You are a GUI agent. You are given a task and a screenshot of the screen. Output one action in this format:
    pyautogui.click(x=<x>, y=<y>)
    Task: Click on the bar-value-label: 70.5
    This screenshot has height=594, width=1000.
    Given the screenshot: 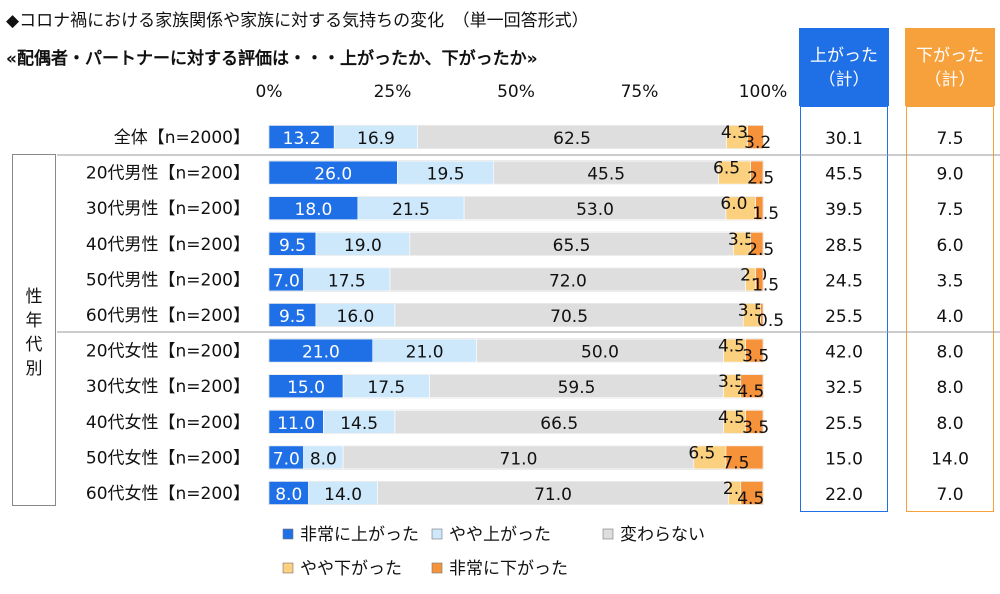 What is the action you would take?
    pyautogui.click(x=569, y=317)
    